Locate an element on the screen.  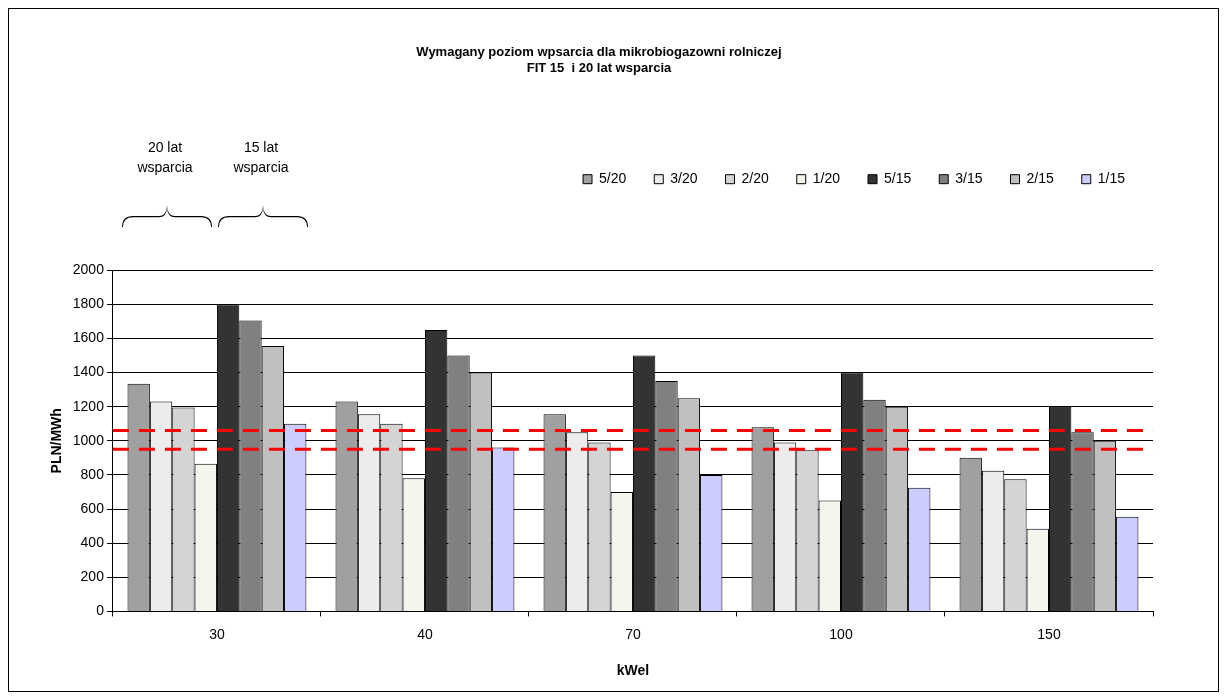
y-tick-label: 0 is located at coordinates (100, 610).